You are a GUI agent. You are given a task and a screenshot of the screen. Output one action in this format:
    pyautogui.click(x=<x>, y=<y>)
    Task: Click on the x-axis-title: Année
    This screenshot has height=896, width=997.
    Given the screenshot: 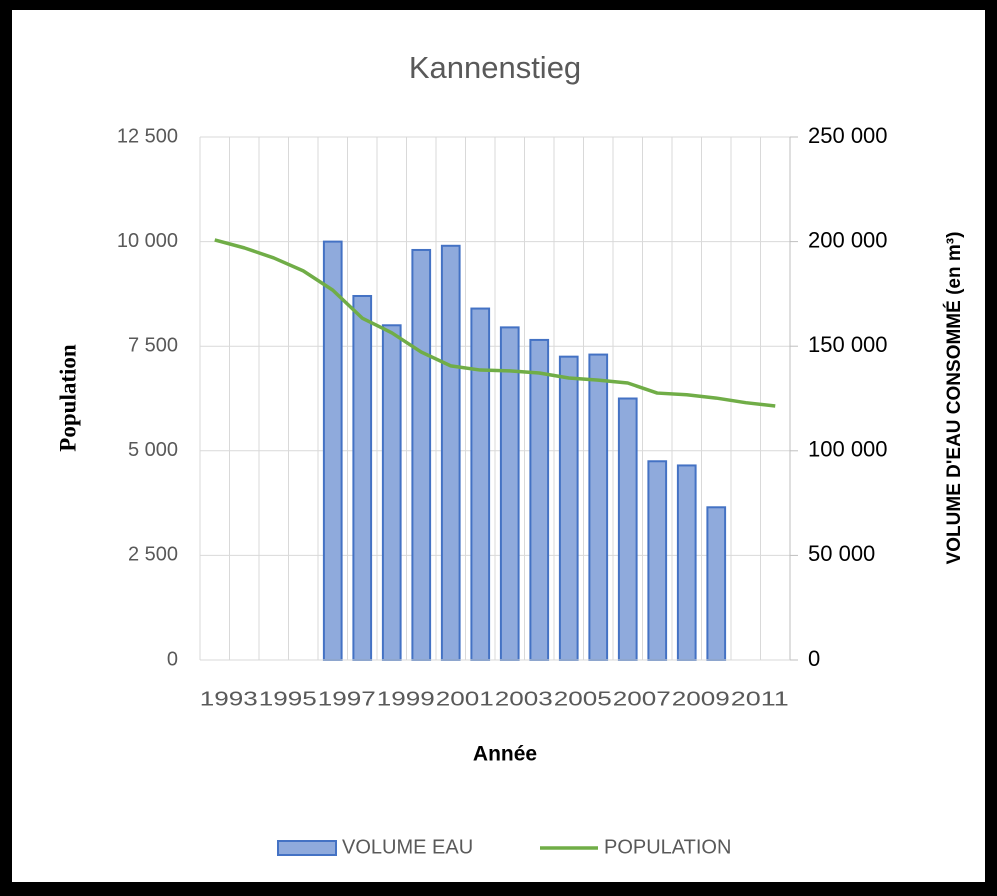 What is the action you would take?
    pyautogui.click(x=505, y=754)
    